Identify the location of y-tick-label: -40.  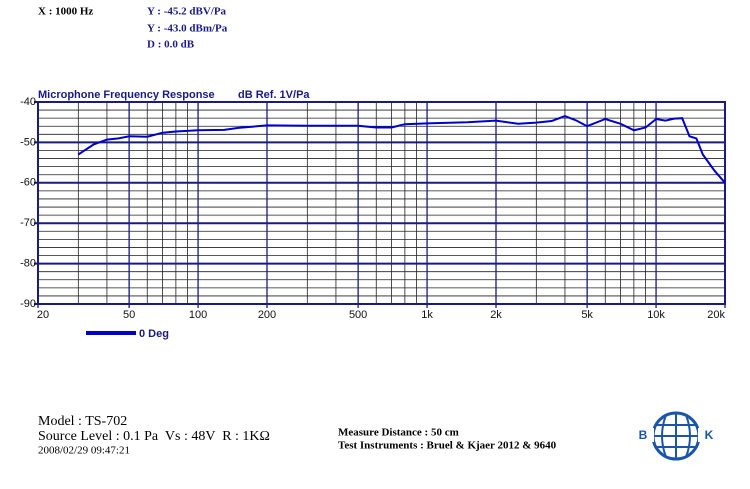
(28, 102).